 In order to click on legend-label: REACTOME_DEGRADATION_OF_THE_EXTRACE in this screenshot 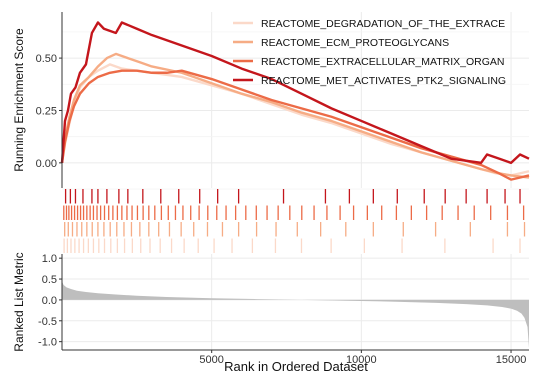, I will do `click(383, 24)`.